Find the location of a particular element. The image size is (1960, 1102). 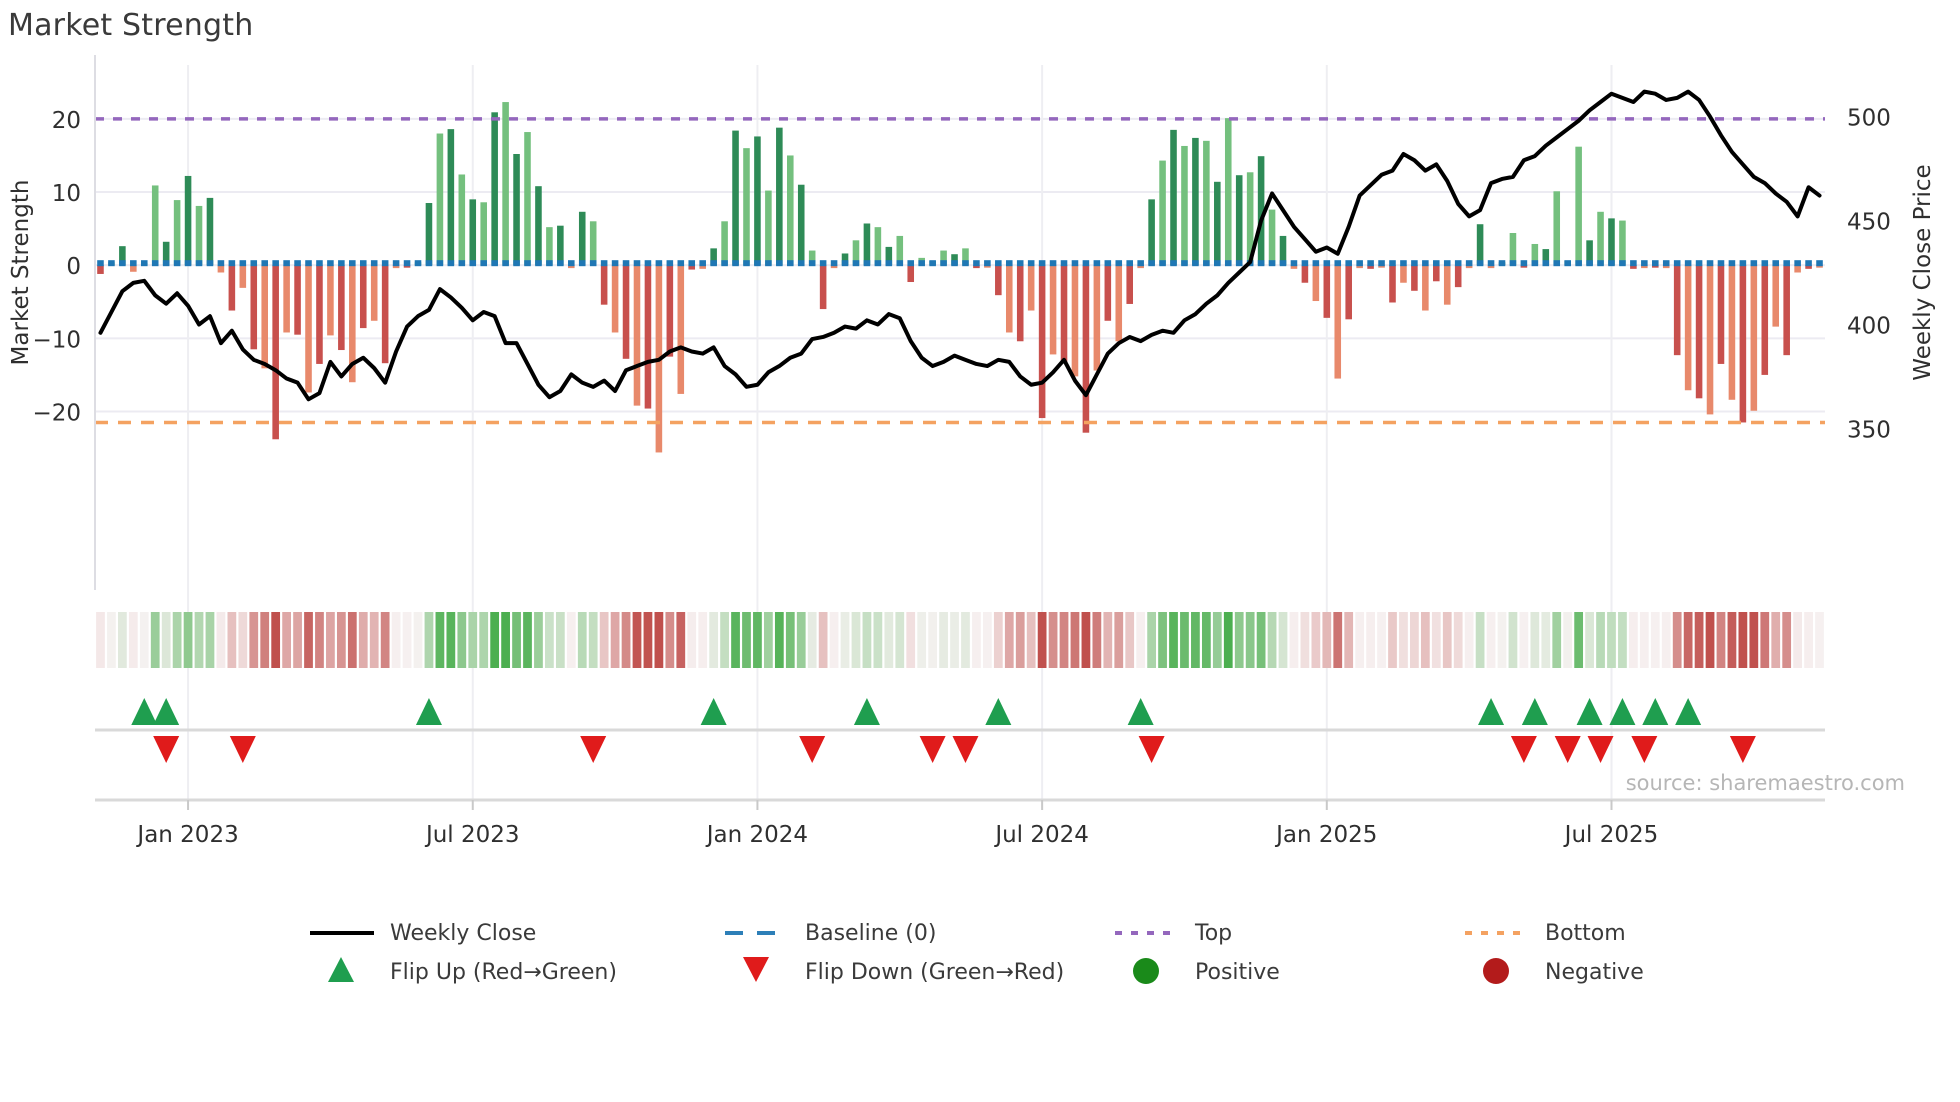

legend-item: Baseline (0) is located at coordinates (830, 933).